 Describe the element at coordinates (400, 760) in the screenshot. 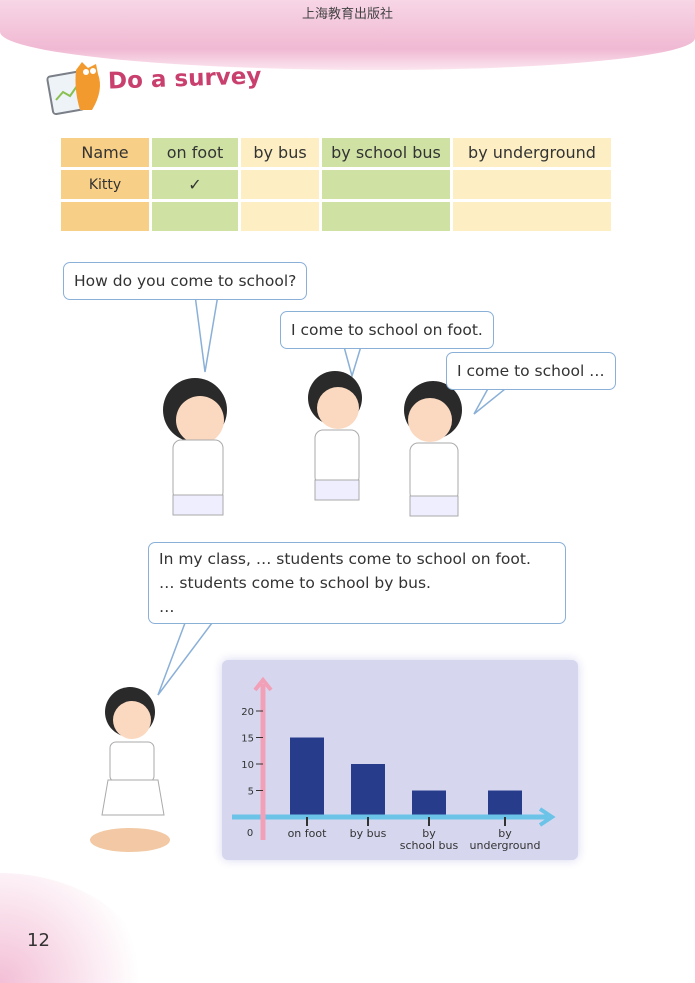

I see `chart-background` at that location.